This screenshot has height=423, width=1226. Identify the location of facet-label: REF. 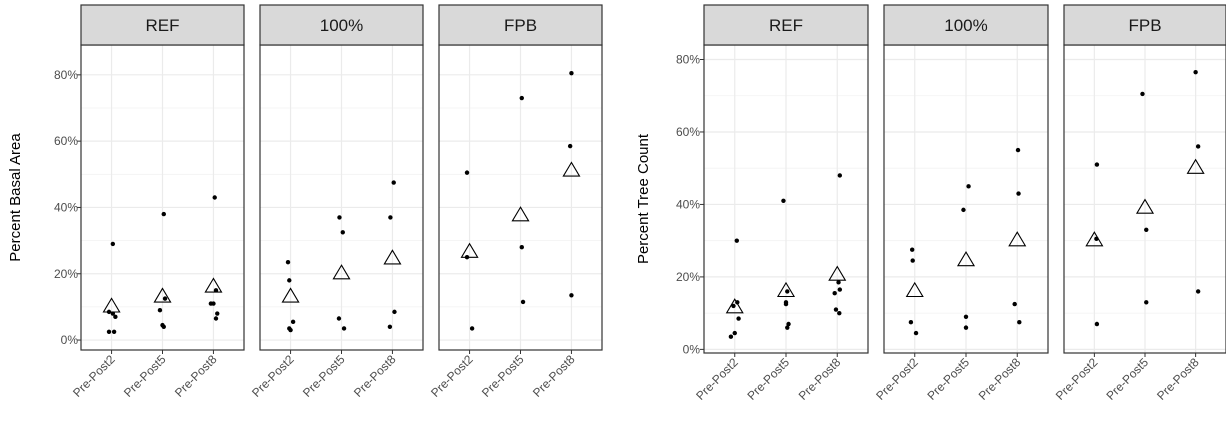
(163, 25).